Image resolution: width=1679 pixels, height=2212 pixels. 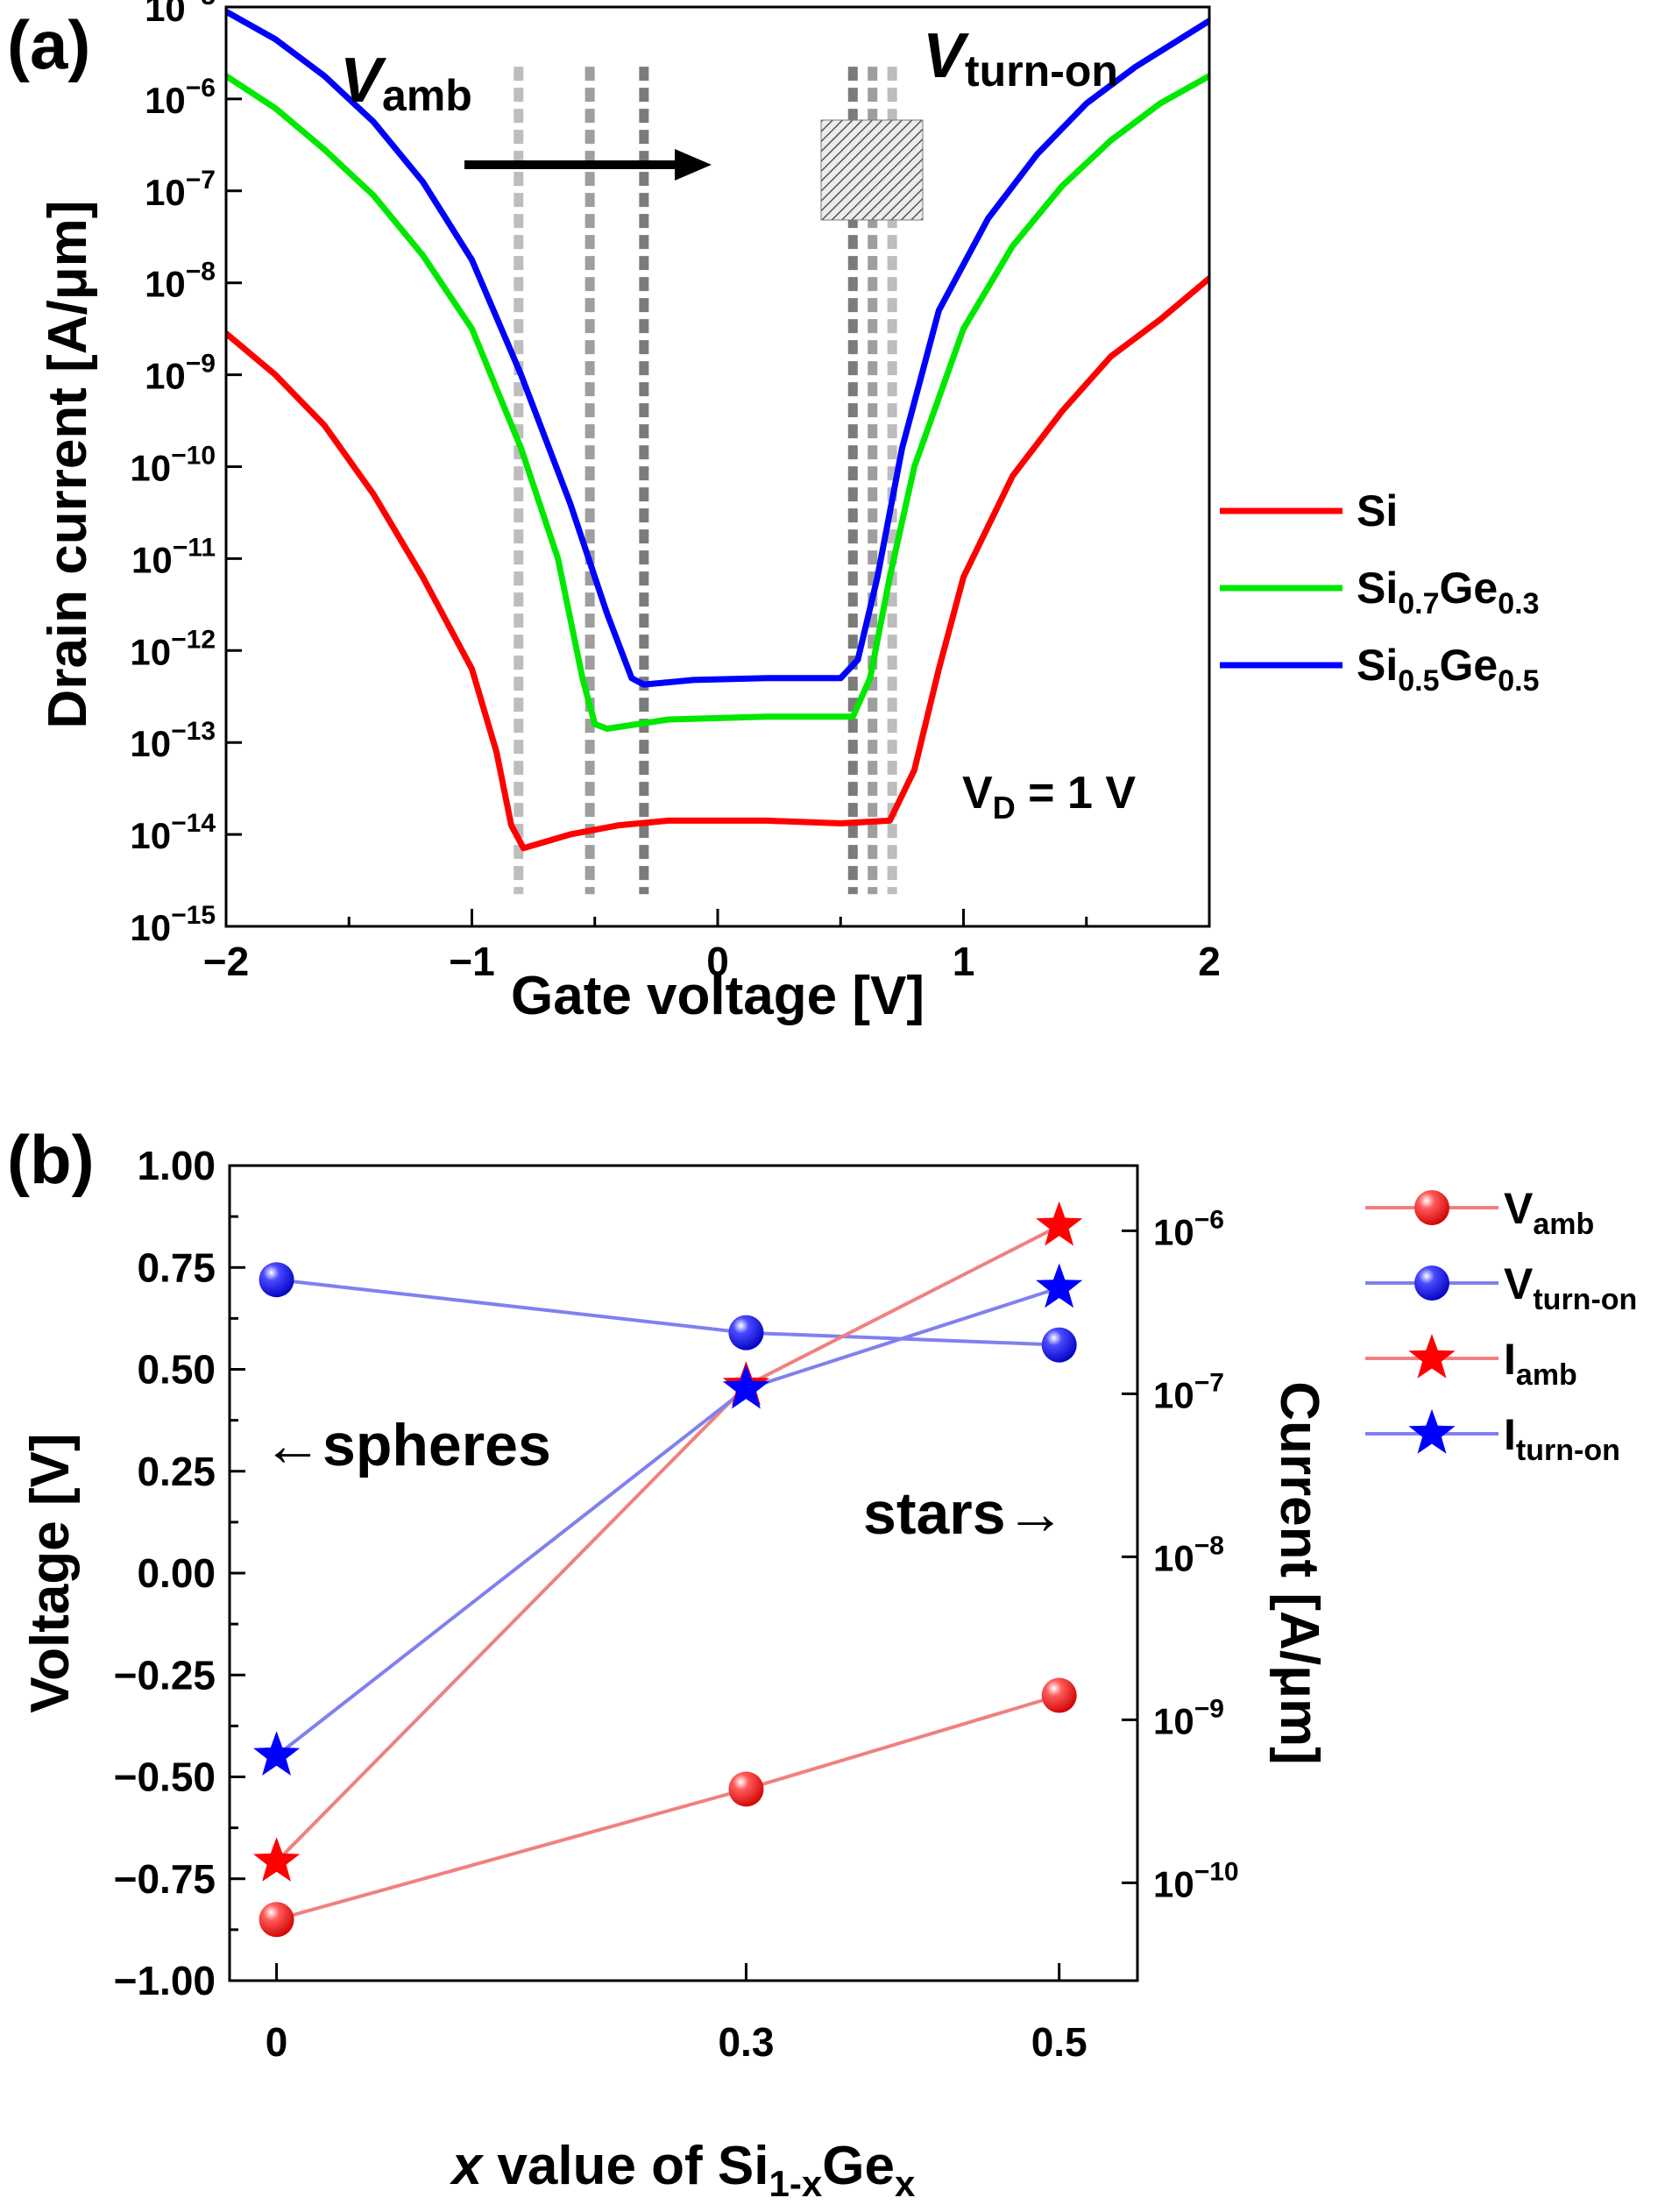 What do you see at coordinates (1188, 1554) in the screenshot?
I see `b-right-tick-label: 10⁻⁸` at bounding box center [1188, 1554].